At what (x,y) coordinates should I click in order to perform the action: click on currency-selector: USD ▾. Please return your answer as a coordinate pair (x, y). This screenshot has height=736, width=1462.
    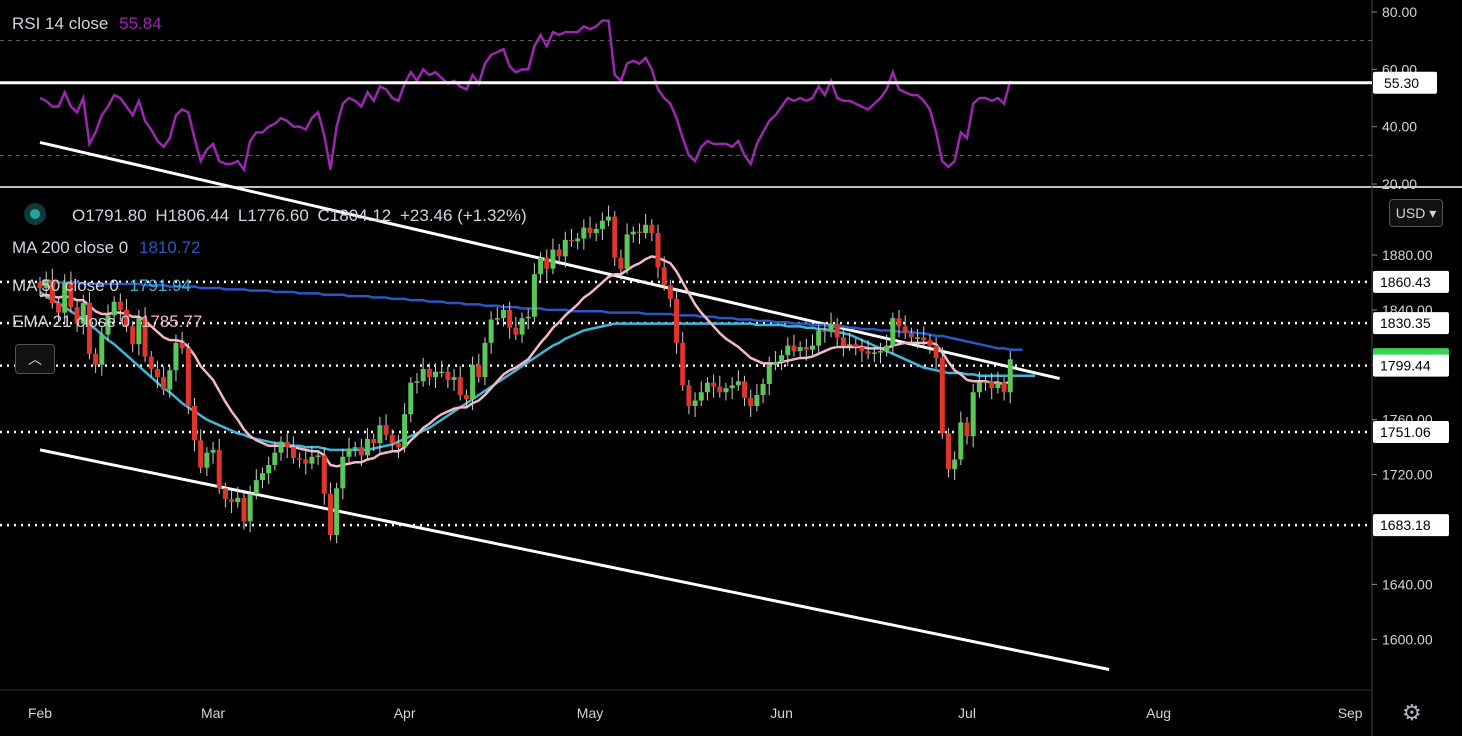
    Looking at the image, I should click on (1416, 213).